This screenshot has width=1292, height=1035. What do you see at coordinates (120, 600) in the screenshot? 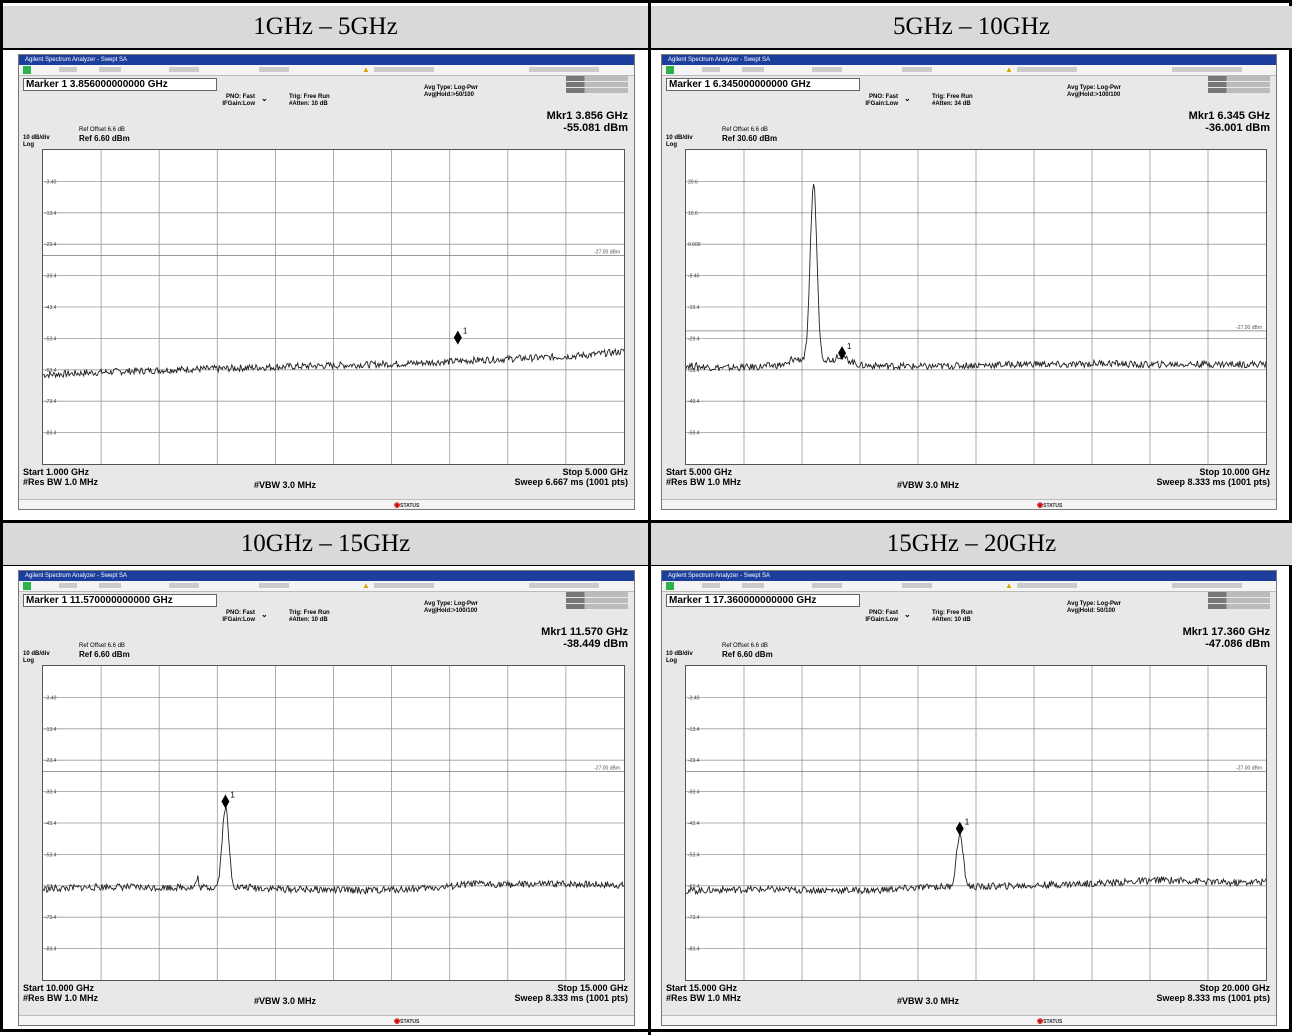
I see `marker-frequency-box: Marker 1 11.570000000000 GHz` at bounding box center [120, 600].